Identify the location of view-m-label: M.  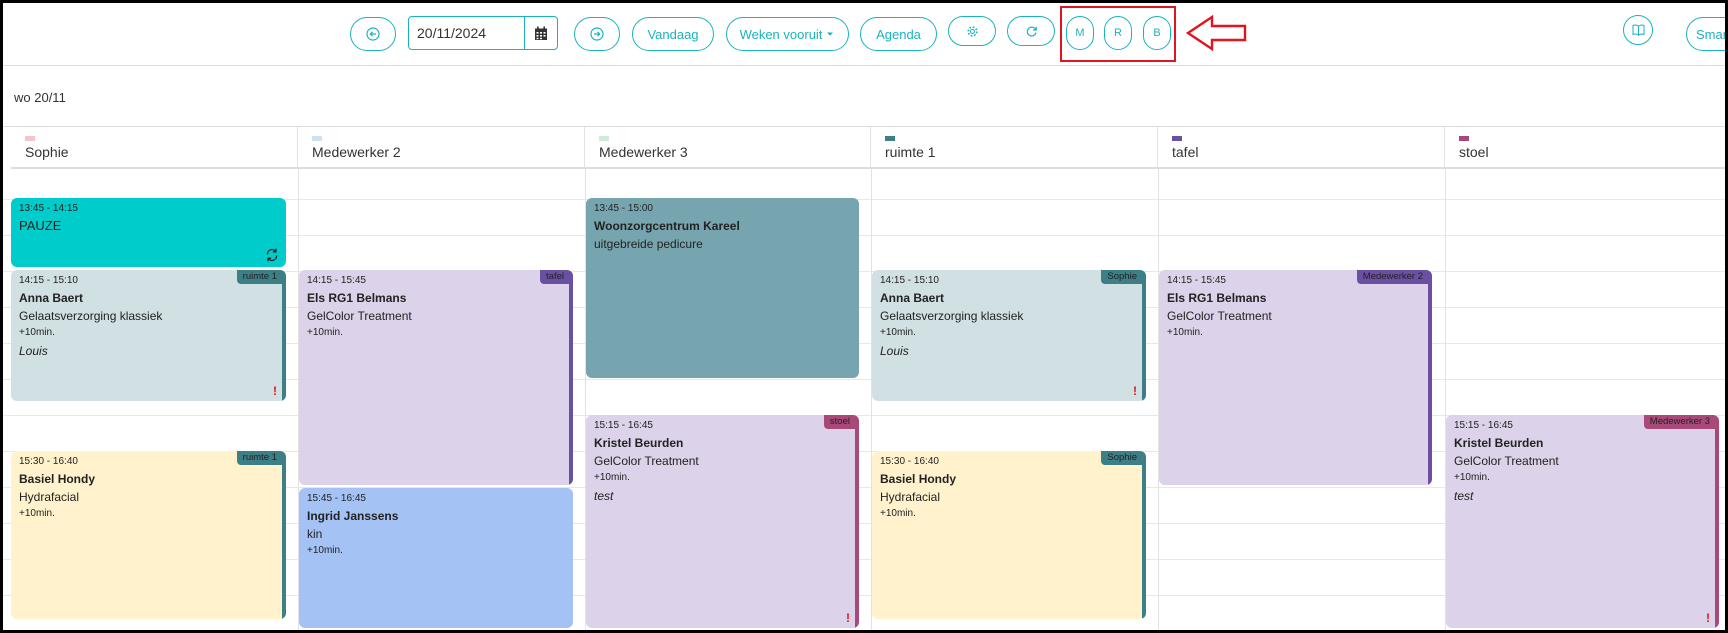
(1080, 33).